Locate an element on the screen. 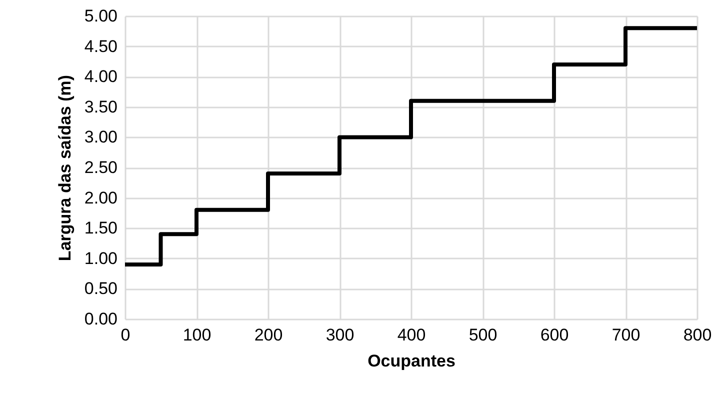  y-tick-label: 2.50 is located at coordinates (101, 167).